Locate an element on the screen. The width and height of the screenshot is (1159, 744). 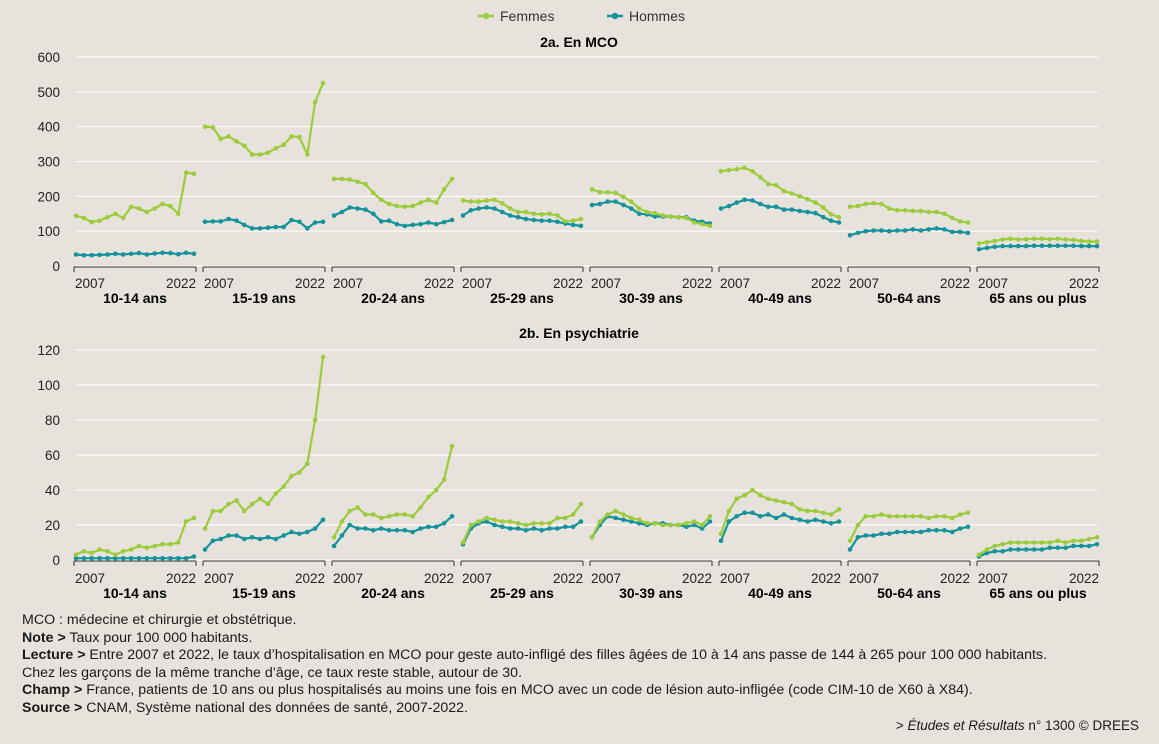
x-tick-first-1-2: 2007 is located at coordinates (348, 578).